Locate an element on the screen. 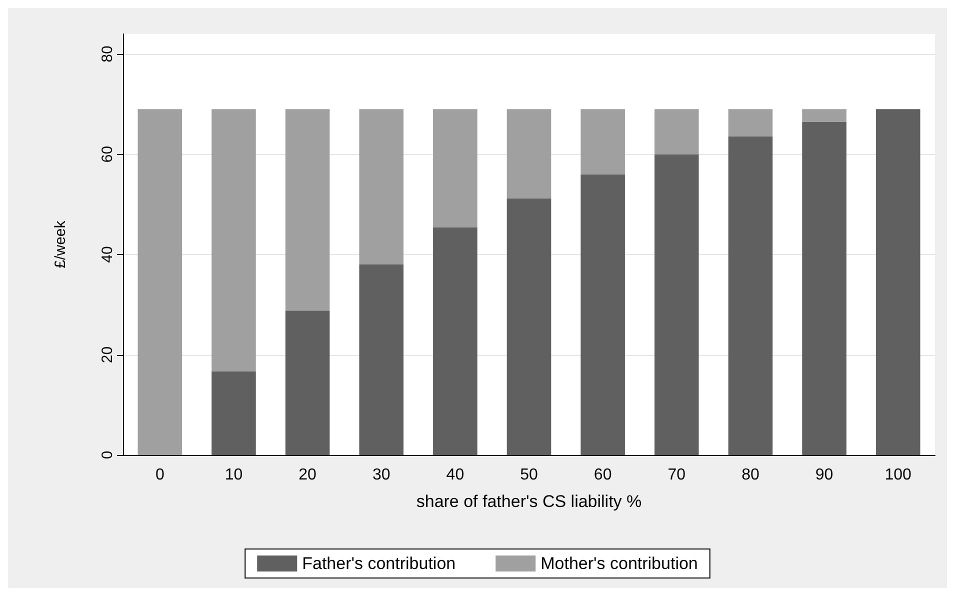  x-tick-label: 60 is located at coordinates (603, 475).